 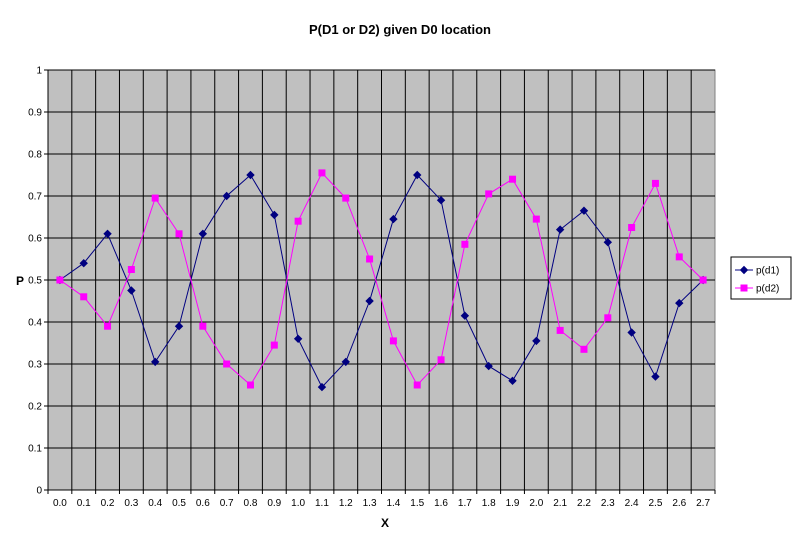 I want to click on y-axis-title: P, so click(x=20, y=281).